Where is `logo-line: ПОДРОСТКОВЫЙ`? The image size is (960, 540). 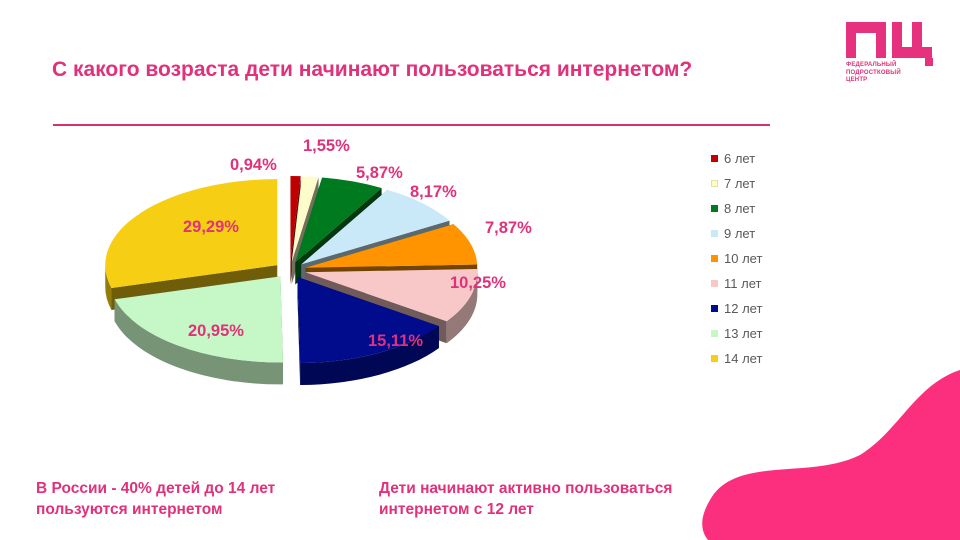 logo-line: ПОДРОСТКОВЫЙ is located at coordinates (873, 72).